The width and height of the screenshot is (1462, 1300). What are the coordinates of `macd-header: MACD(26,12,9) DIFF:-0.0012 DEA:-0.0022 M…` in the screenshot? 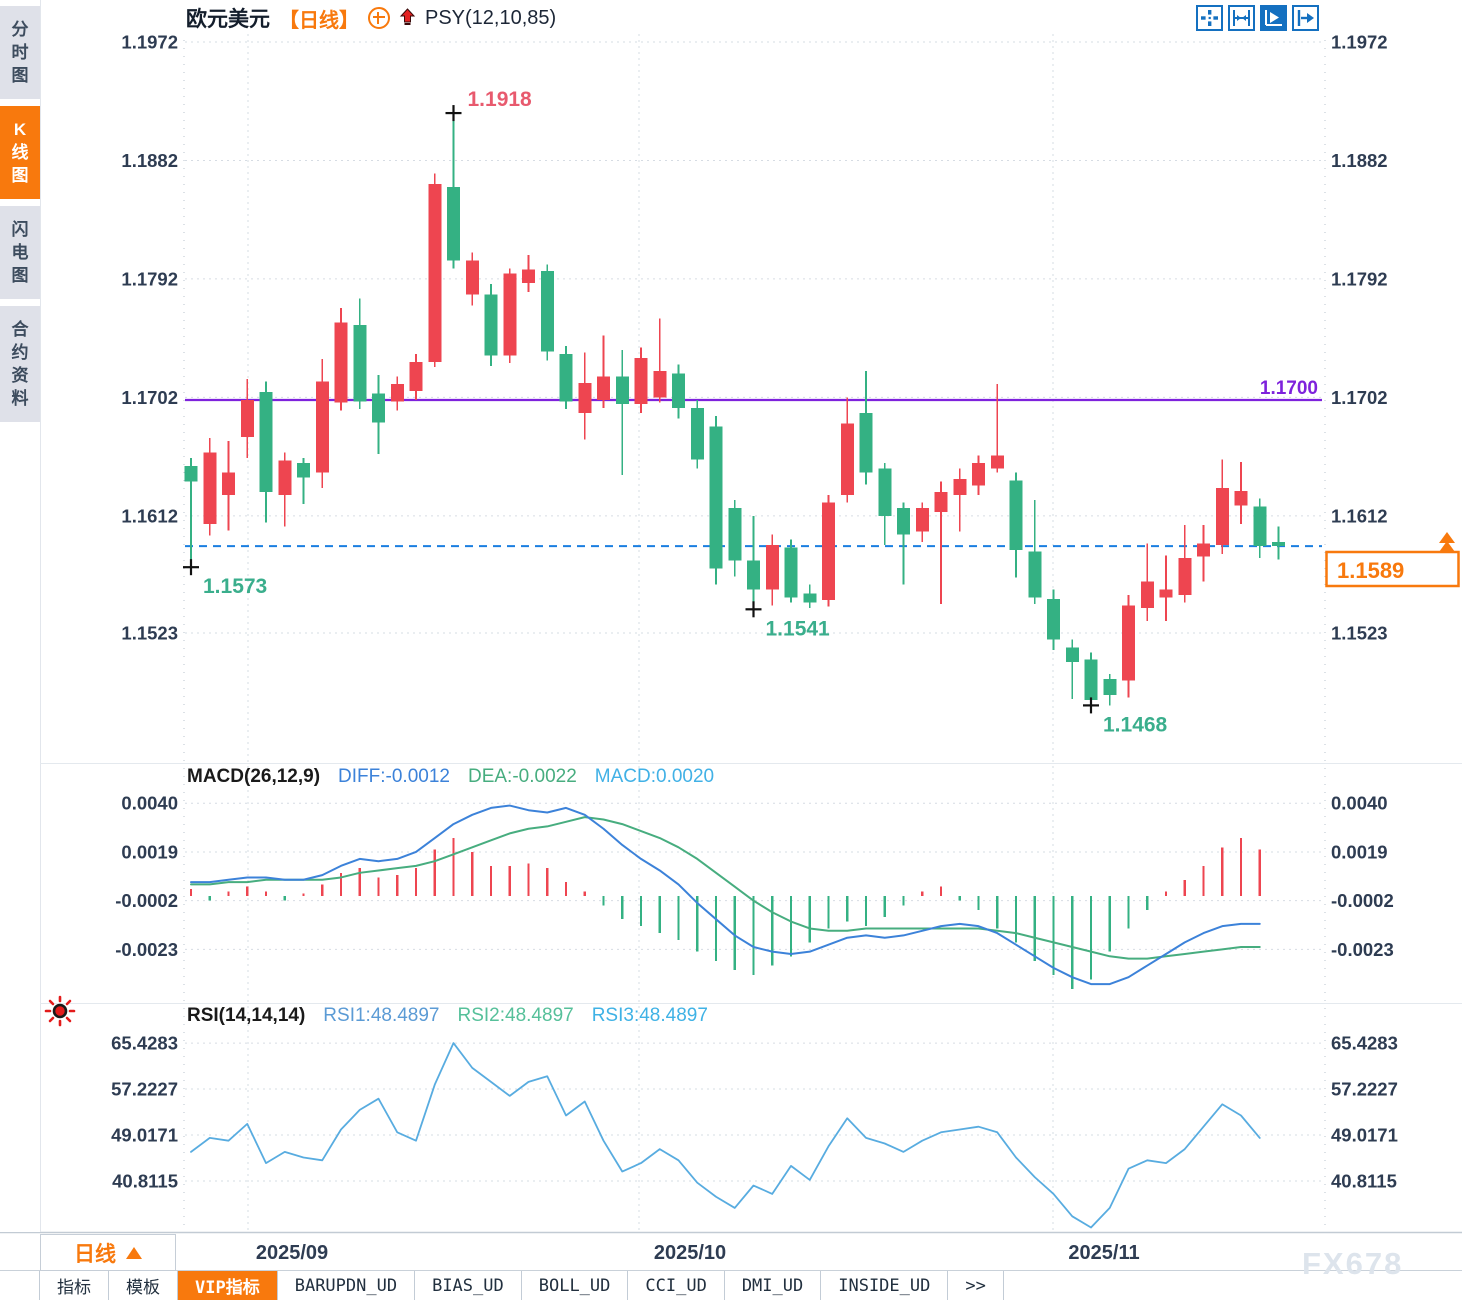 It's located at (450, 777).